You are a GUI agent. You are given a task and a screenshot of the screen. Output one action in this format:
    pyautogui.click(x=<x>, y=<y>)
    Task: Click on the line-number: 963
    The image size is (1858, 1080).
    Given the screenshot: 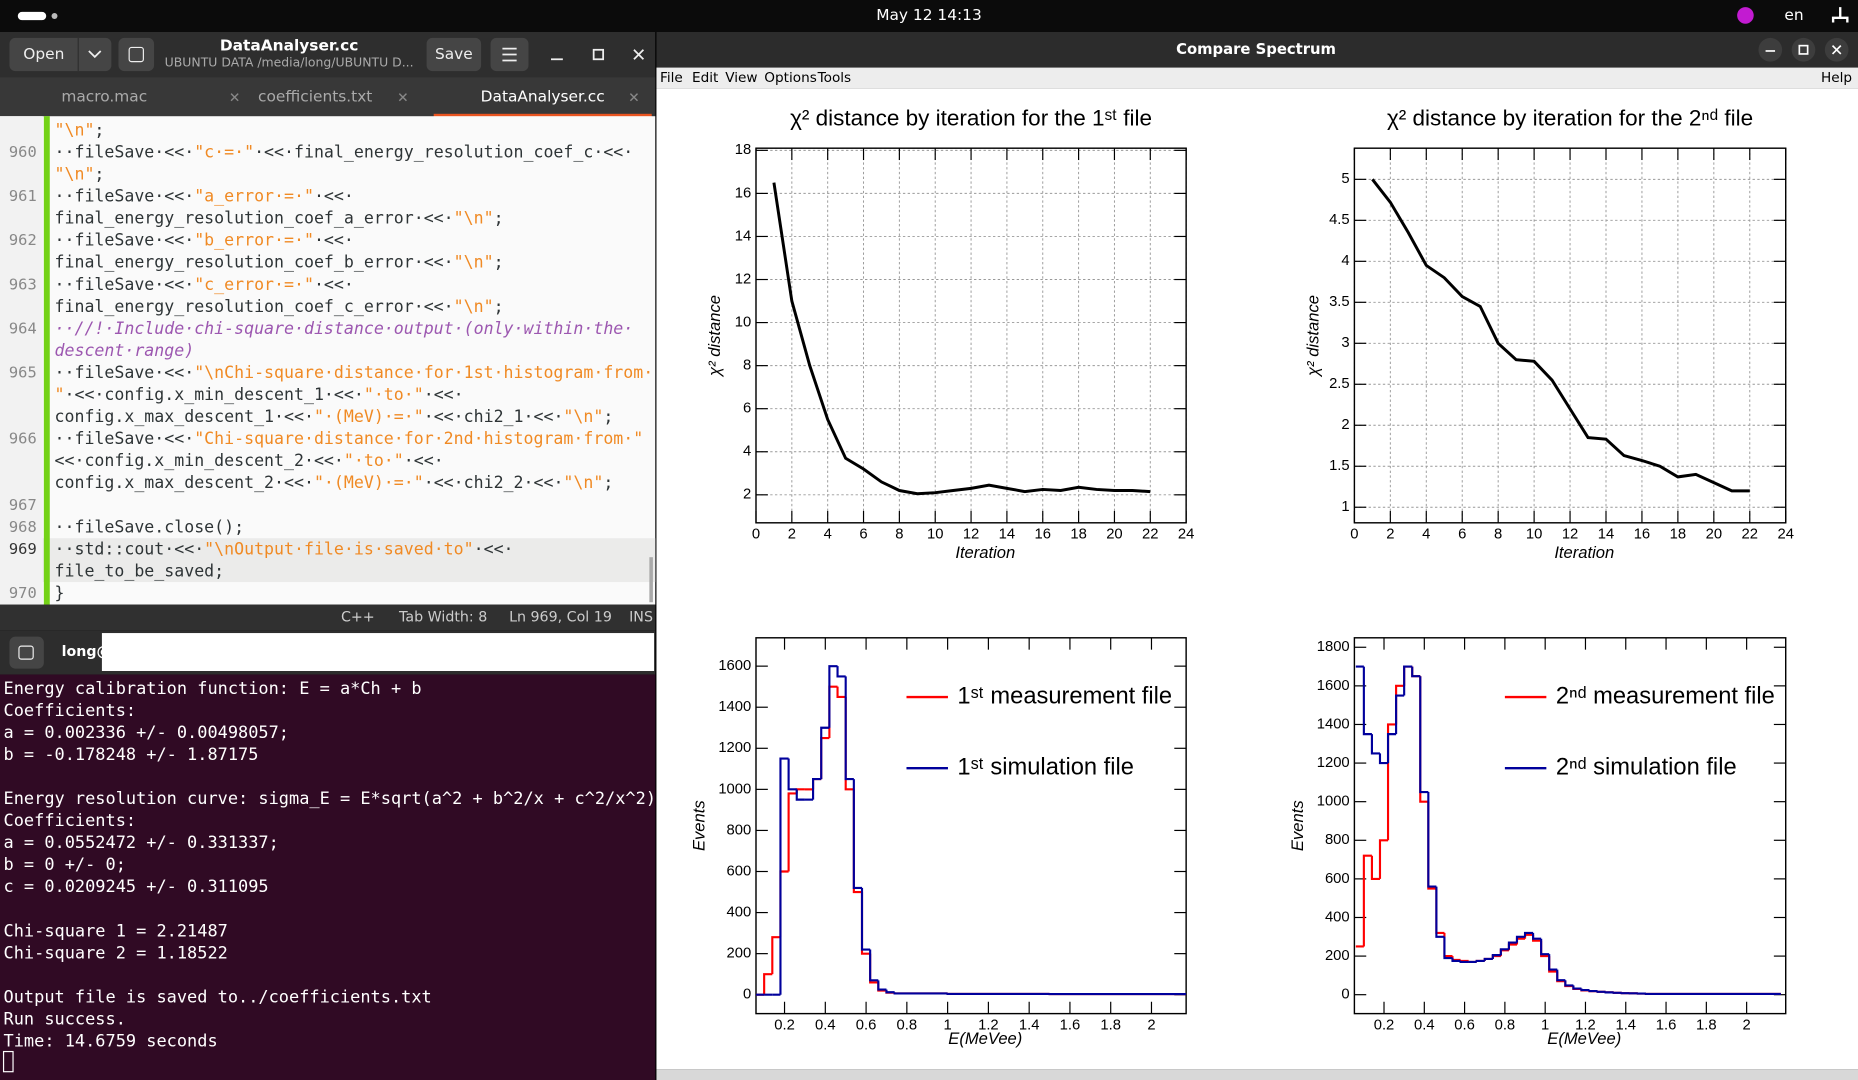 What is the action you would take?
    pyautogui.click(x=23, y=284)
    